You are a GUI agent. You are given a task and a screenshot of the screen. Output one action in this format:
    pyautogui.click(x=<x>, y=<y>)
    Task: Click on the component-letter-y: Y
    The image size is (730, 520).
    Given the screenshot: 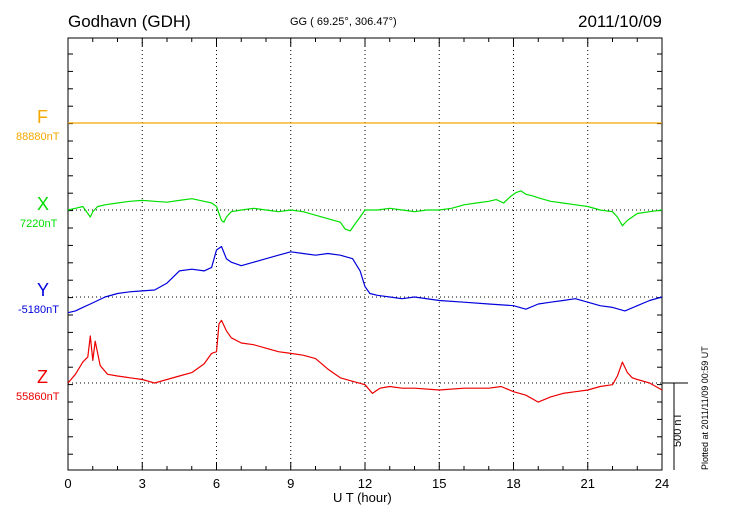 What is the action you would take?
    pyautogui.click(x=43, y=290)
    